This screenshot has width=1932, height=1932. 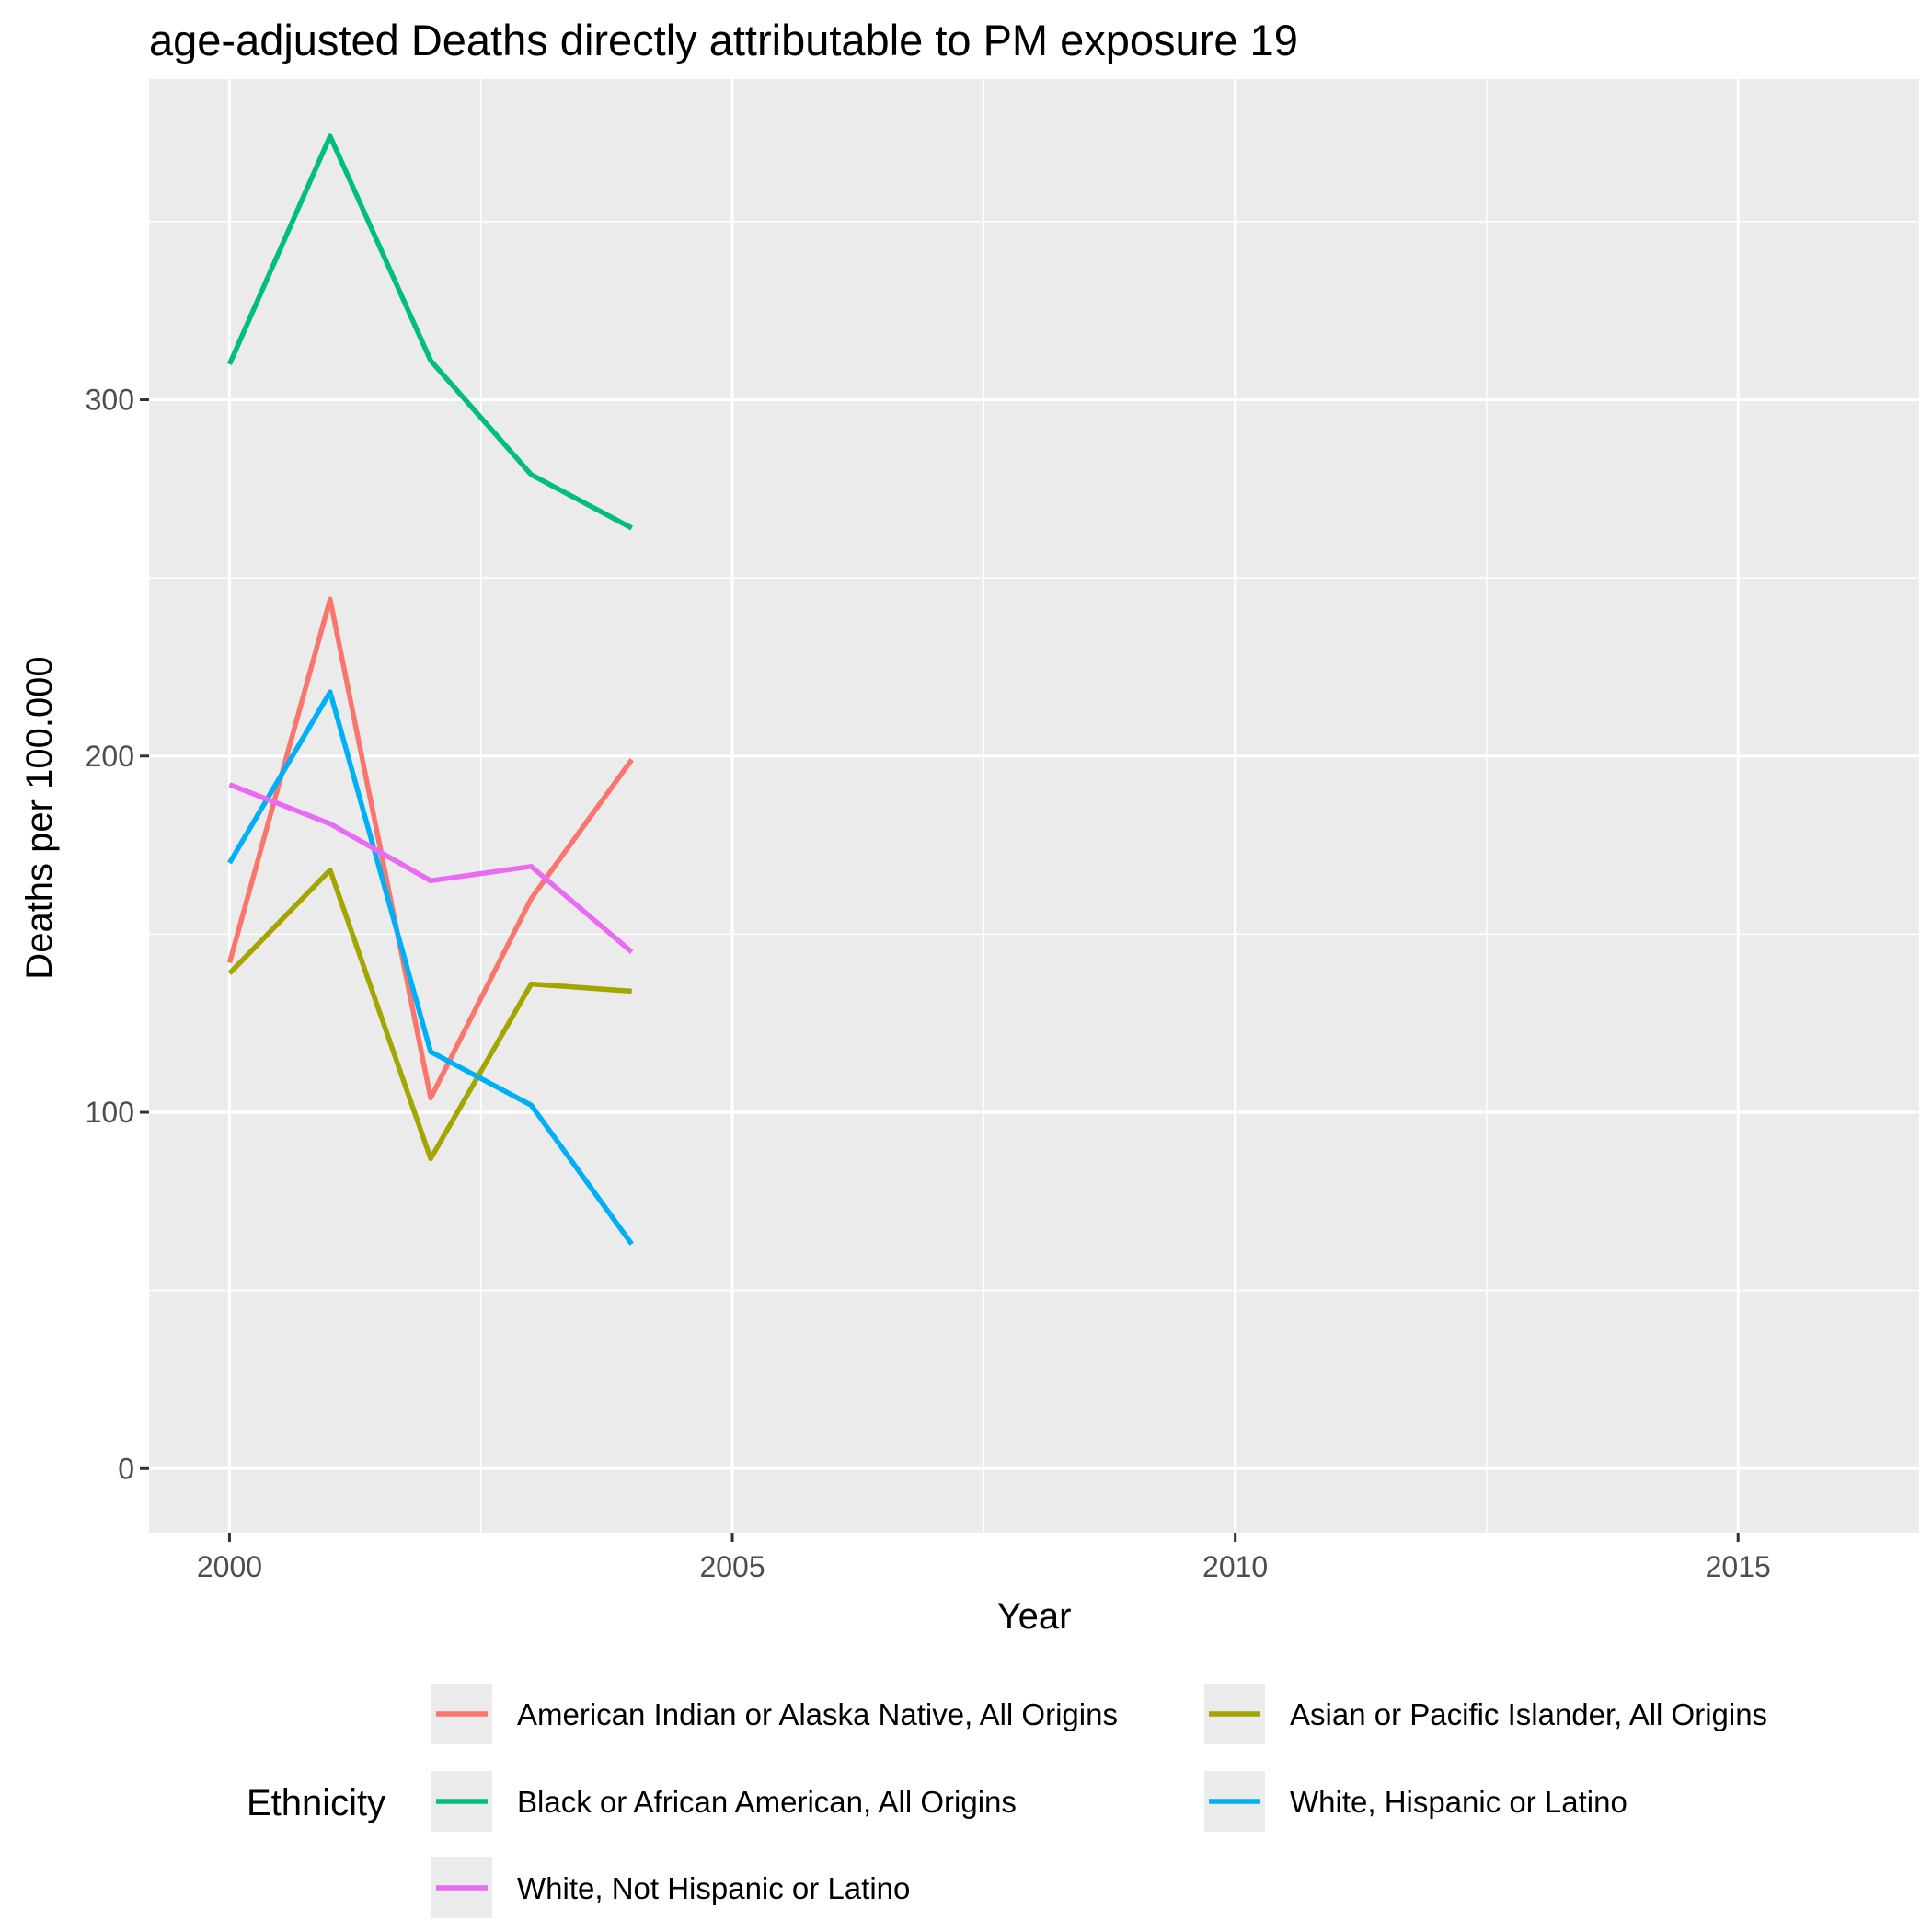 I want to click on y-axis: 0 100 200 300, so click(x=117, y=934).